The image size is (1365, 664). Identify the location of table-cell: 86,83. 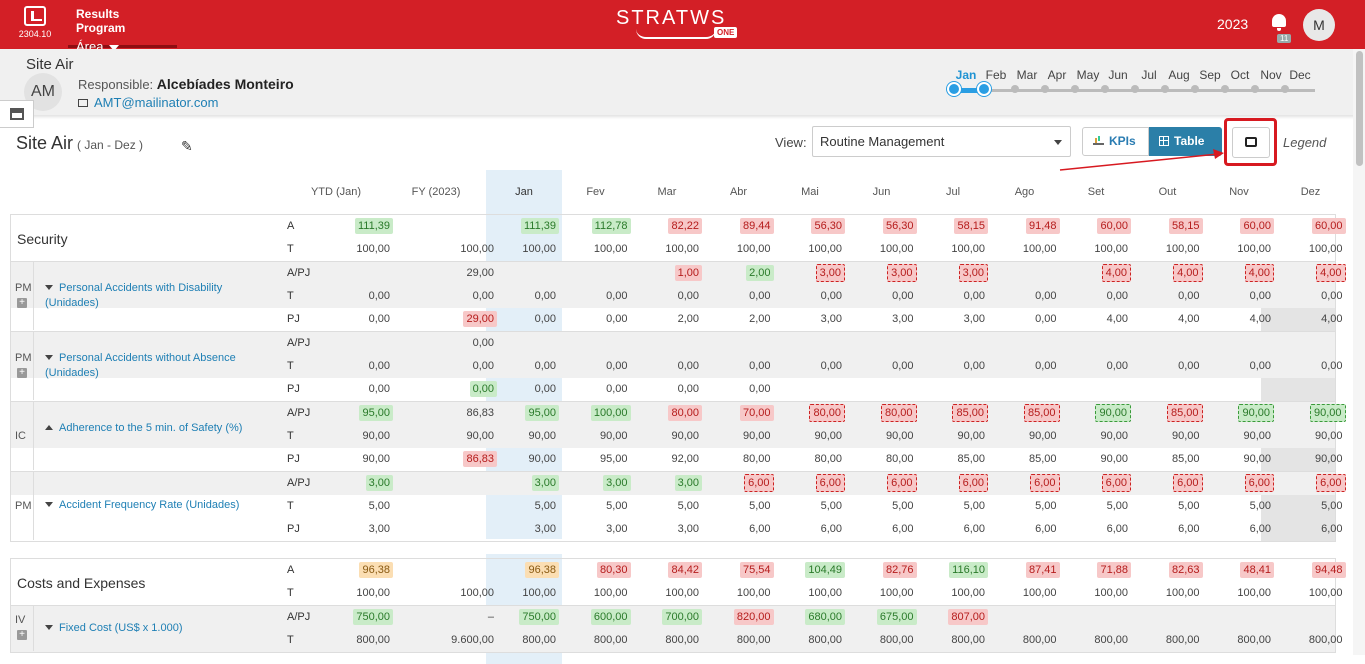
(451, 459).